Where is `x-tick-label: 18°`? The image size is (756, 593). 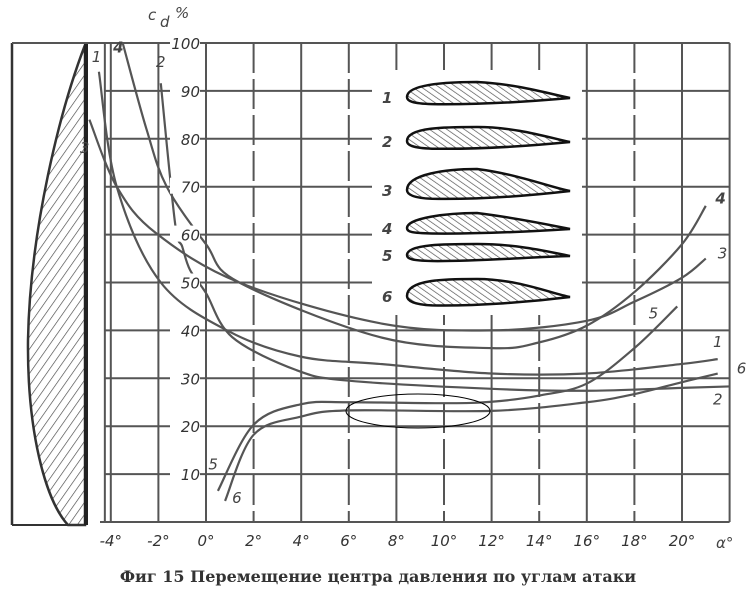 x-tick-label: 18° is located at coordinates (634, 541).